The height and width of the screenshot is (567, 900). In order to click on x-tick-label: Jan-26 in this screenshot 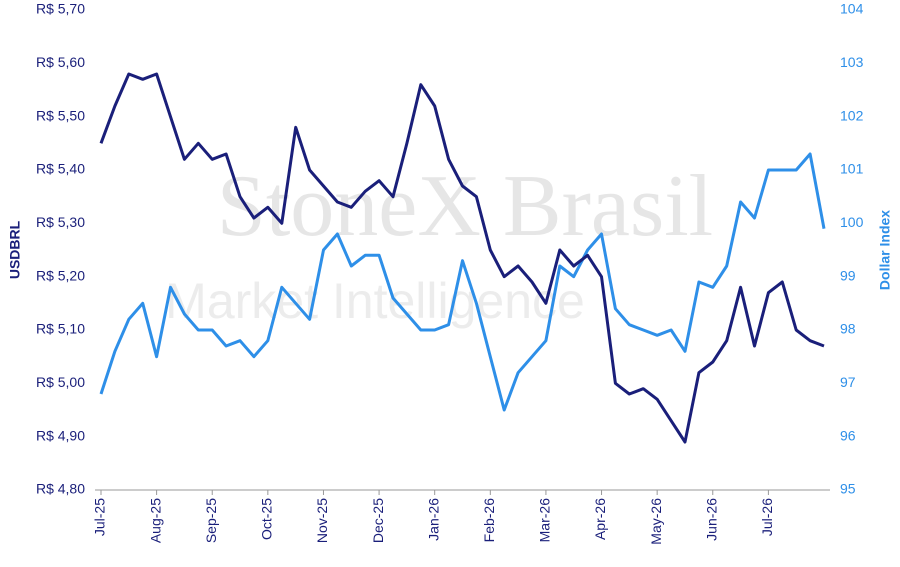, I will do `click(433, 519)`.